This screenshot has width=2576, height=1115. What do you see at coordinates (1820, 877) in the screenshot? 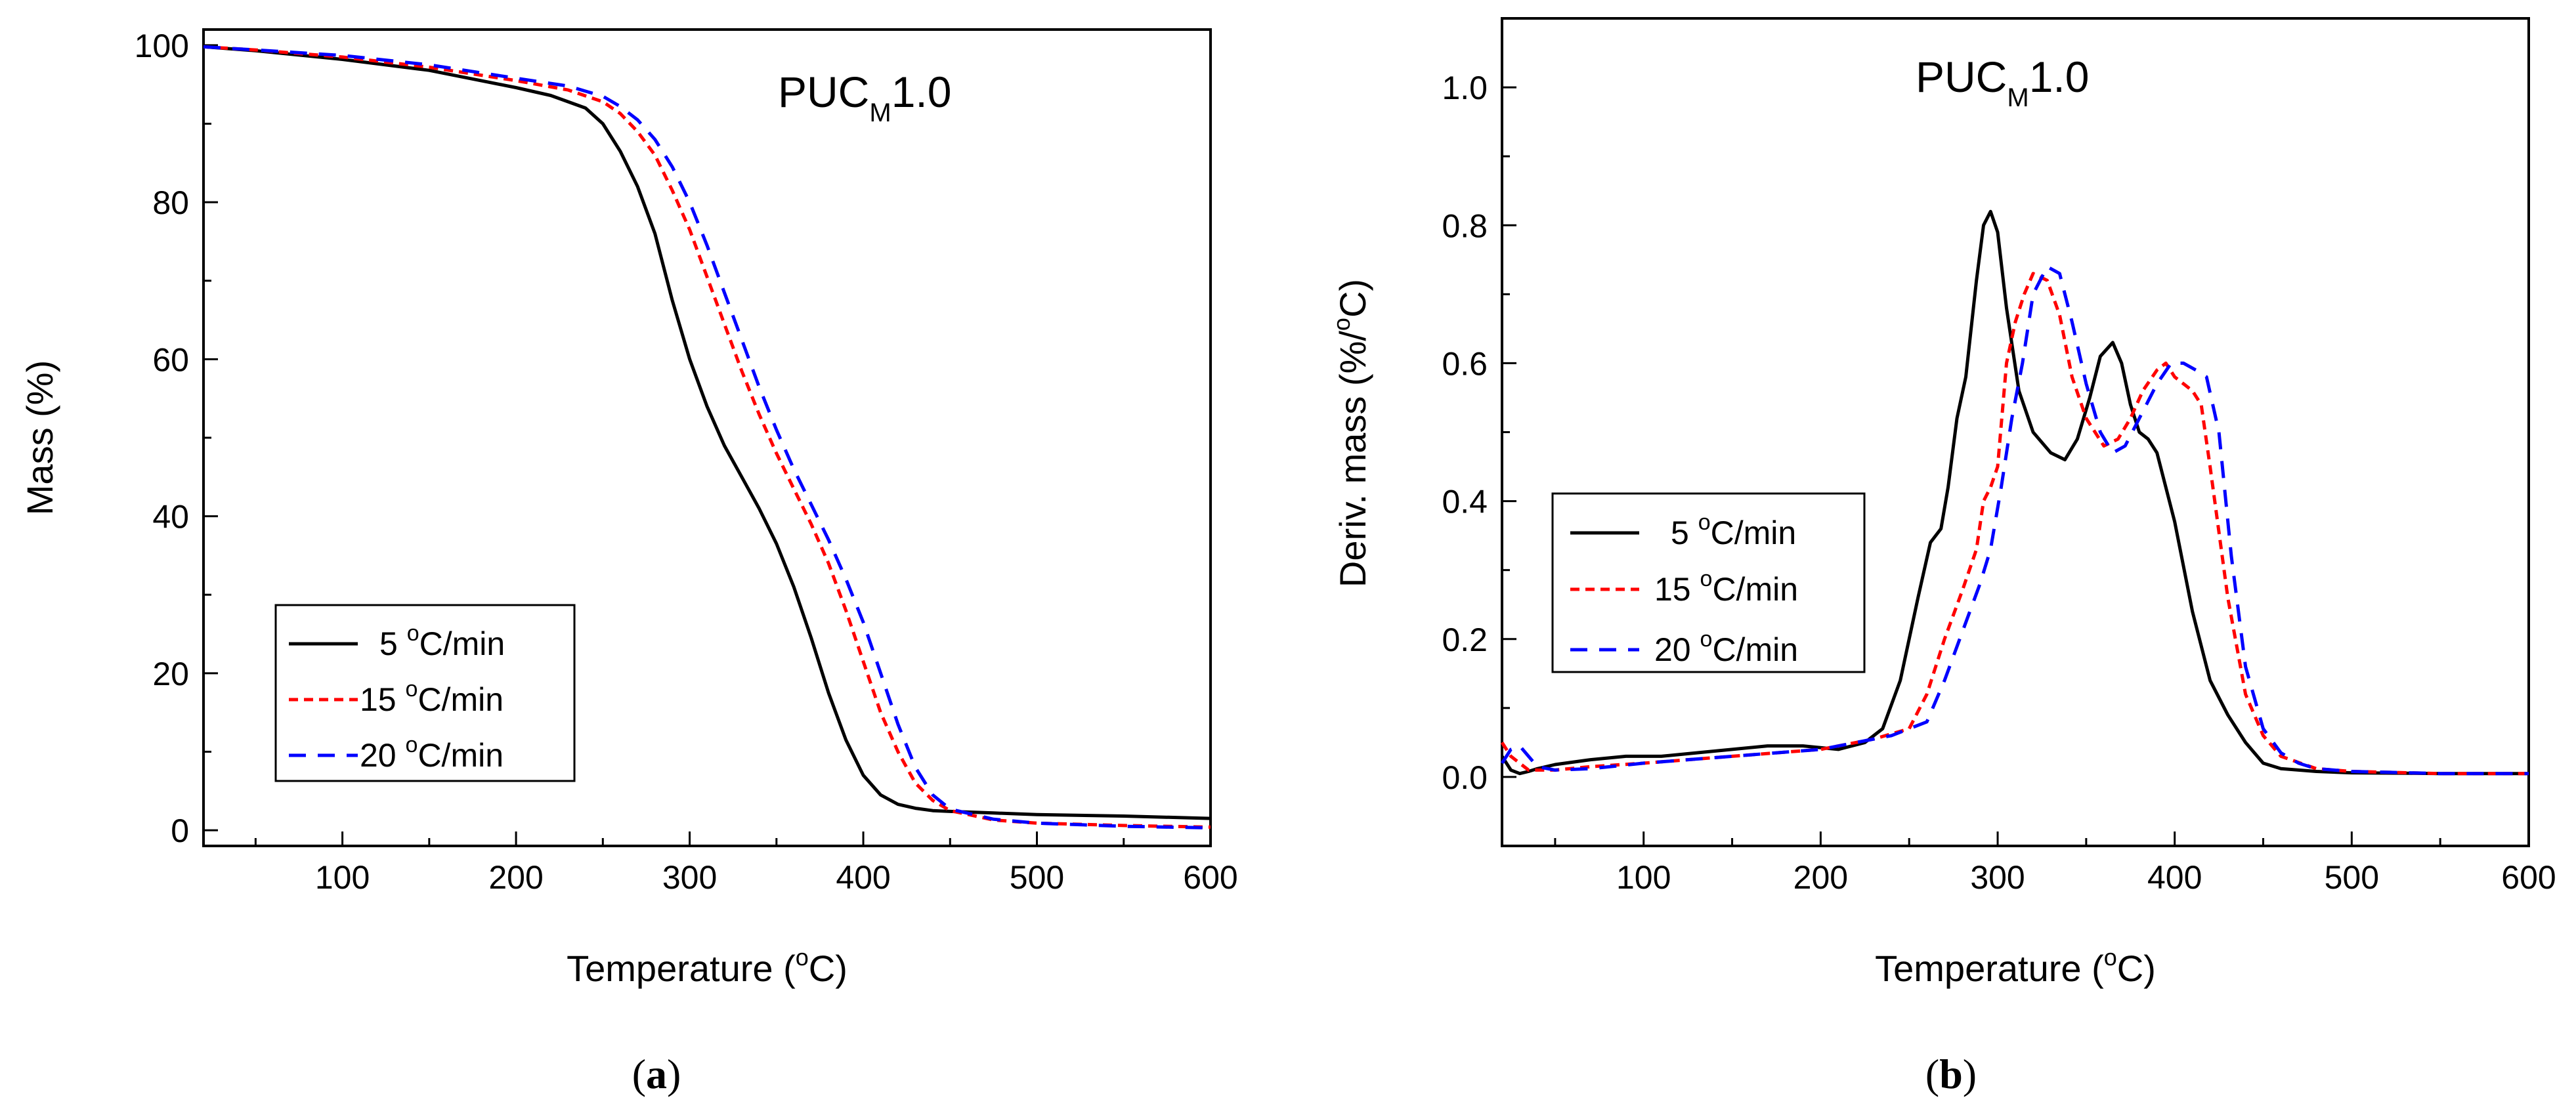
I see `panel-b-x-tick-label: 200` at bounding box center [1820, 877].